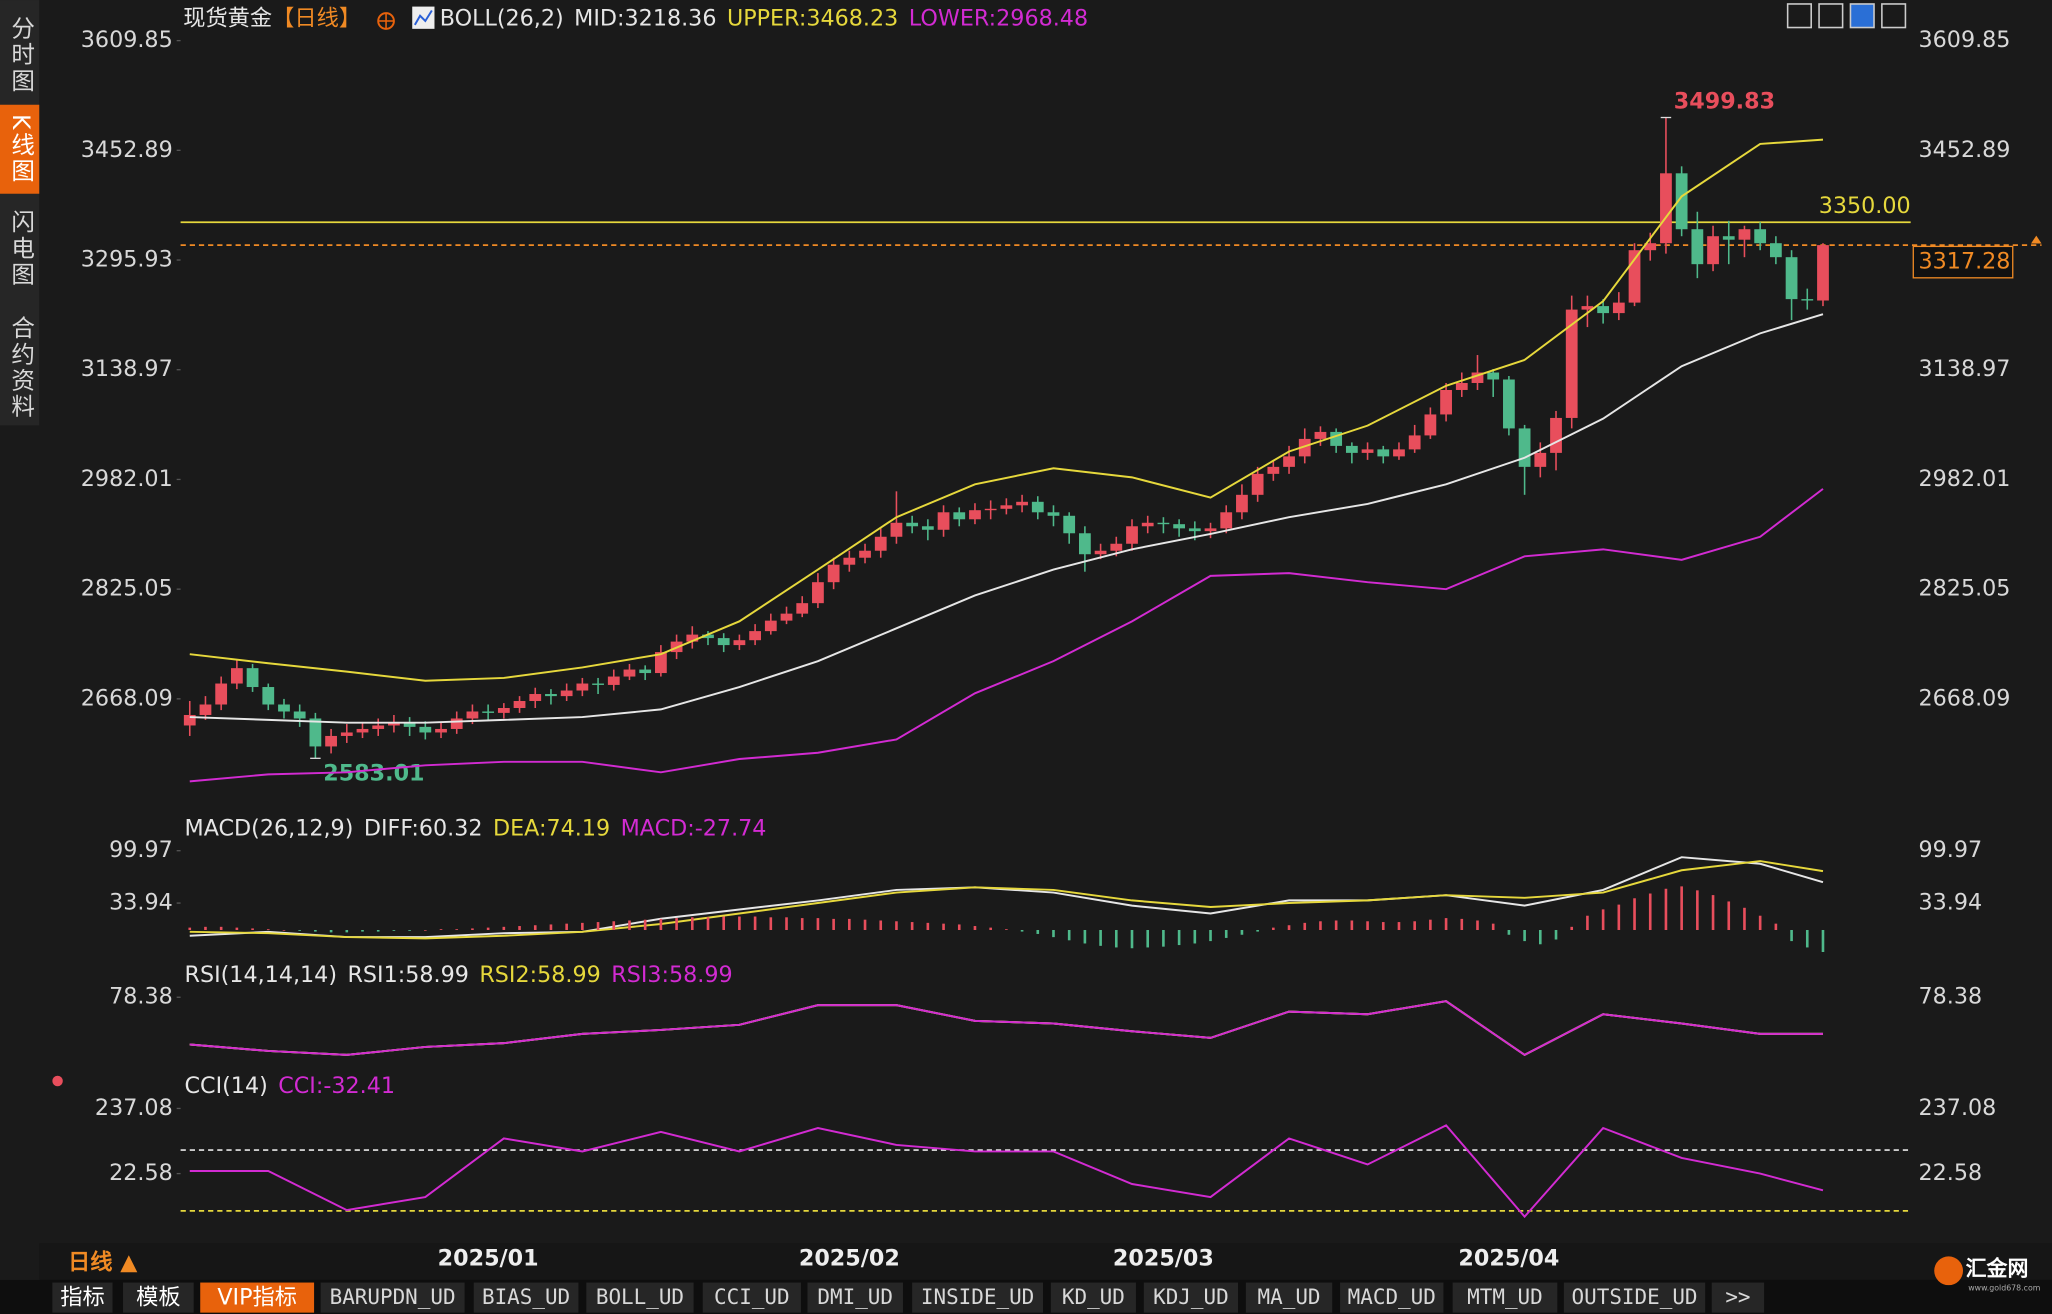  I want to click on tab: KD_UD, so click(1093, 1297).